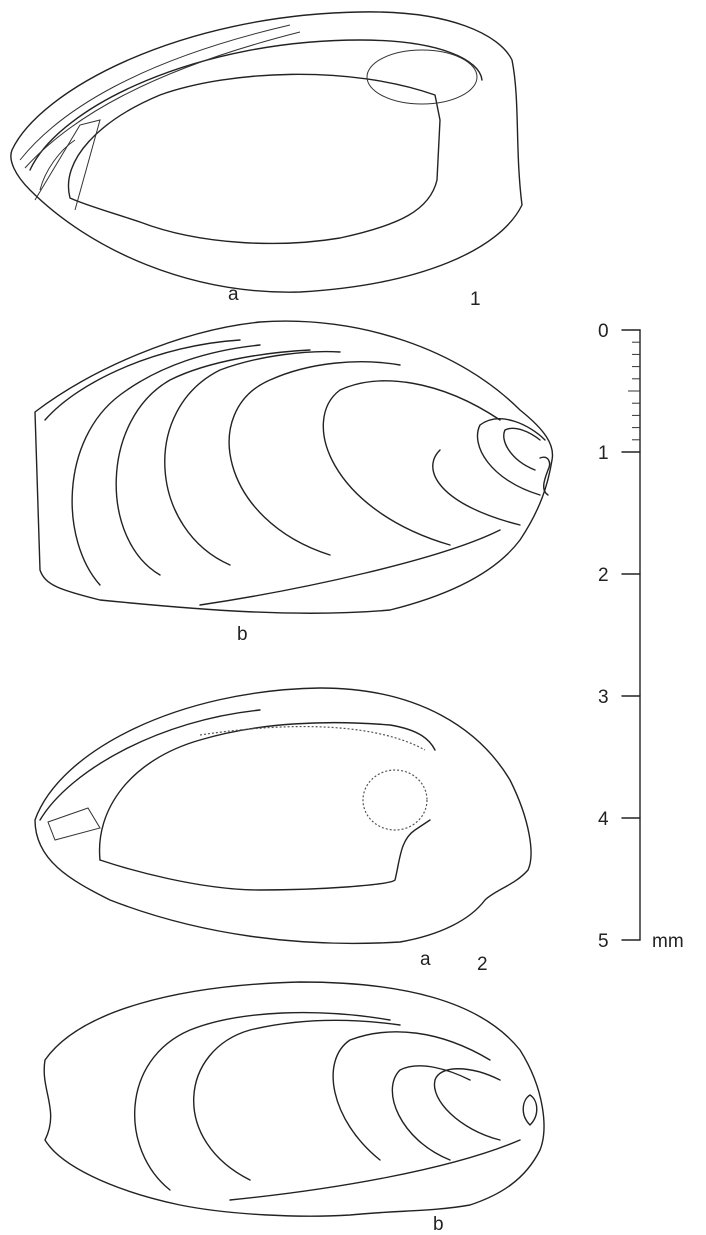 The image size is (706, 1235). I want to click on scale-bar: 0 1 2 3 4 5 mm, so click(641, 636).